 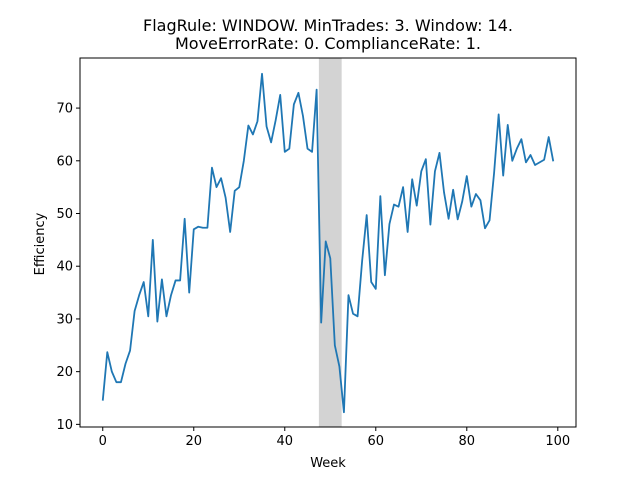 What do you see at coordinates (64, 425) in the screenshot?
I see `y-tick-label: 10` at bounding box center [64, 425].